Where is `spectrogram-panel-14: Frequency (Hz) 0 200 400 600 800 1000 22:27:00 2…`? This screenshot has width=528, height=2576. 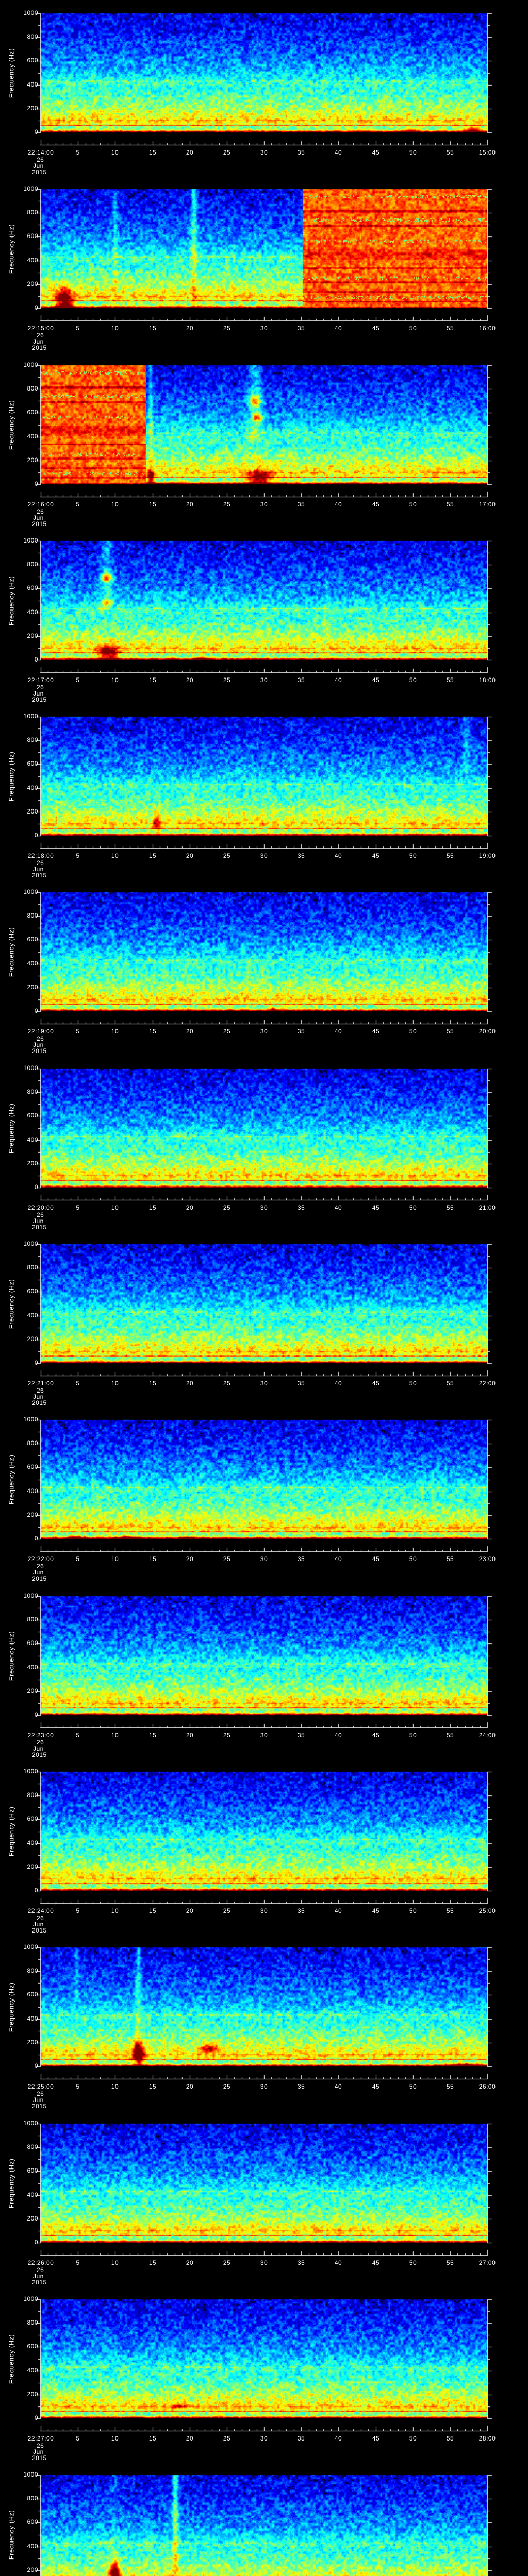
spectrogram-panel-14: Frequency (Hz) 0 200 400 600 800 1000 22:27:00 2… is located at coordinates (264, 2374).